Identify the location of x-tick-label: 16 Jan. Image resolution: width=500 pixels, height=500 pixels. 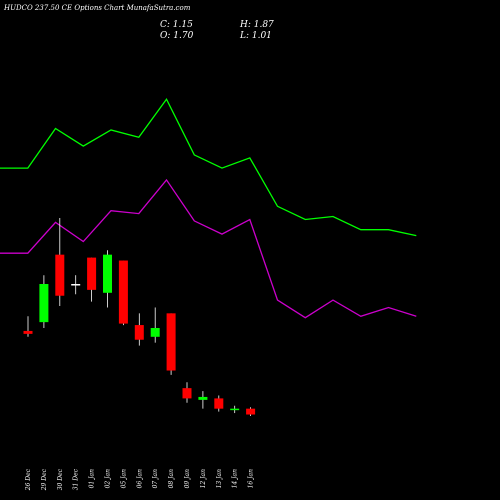
(251, 479).